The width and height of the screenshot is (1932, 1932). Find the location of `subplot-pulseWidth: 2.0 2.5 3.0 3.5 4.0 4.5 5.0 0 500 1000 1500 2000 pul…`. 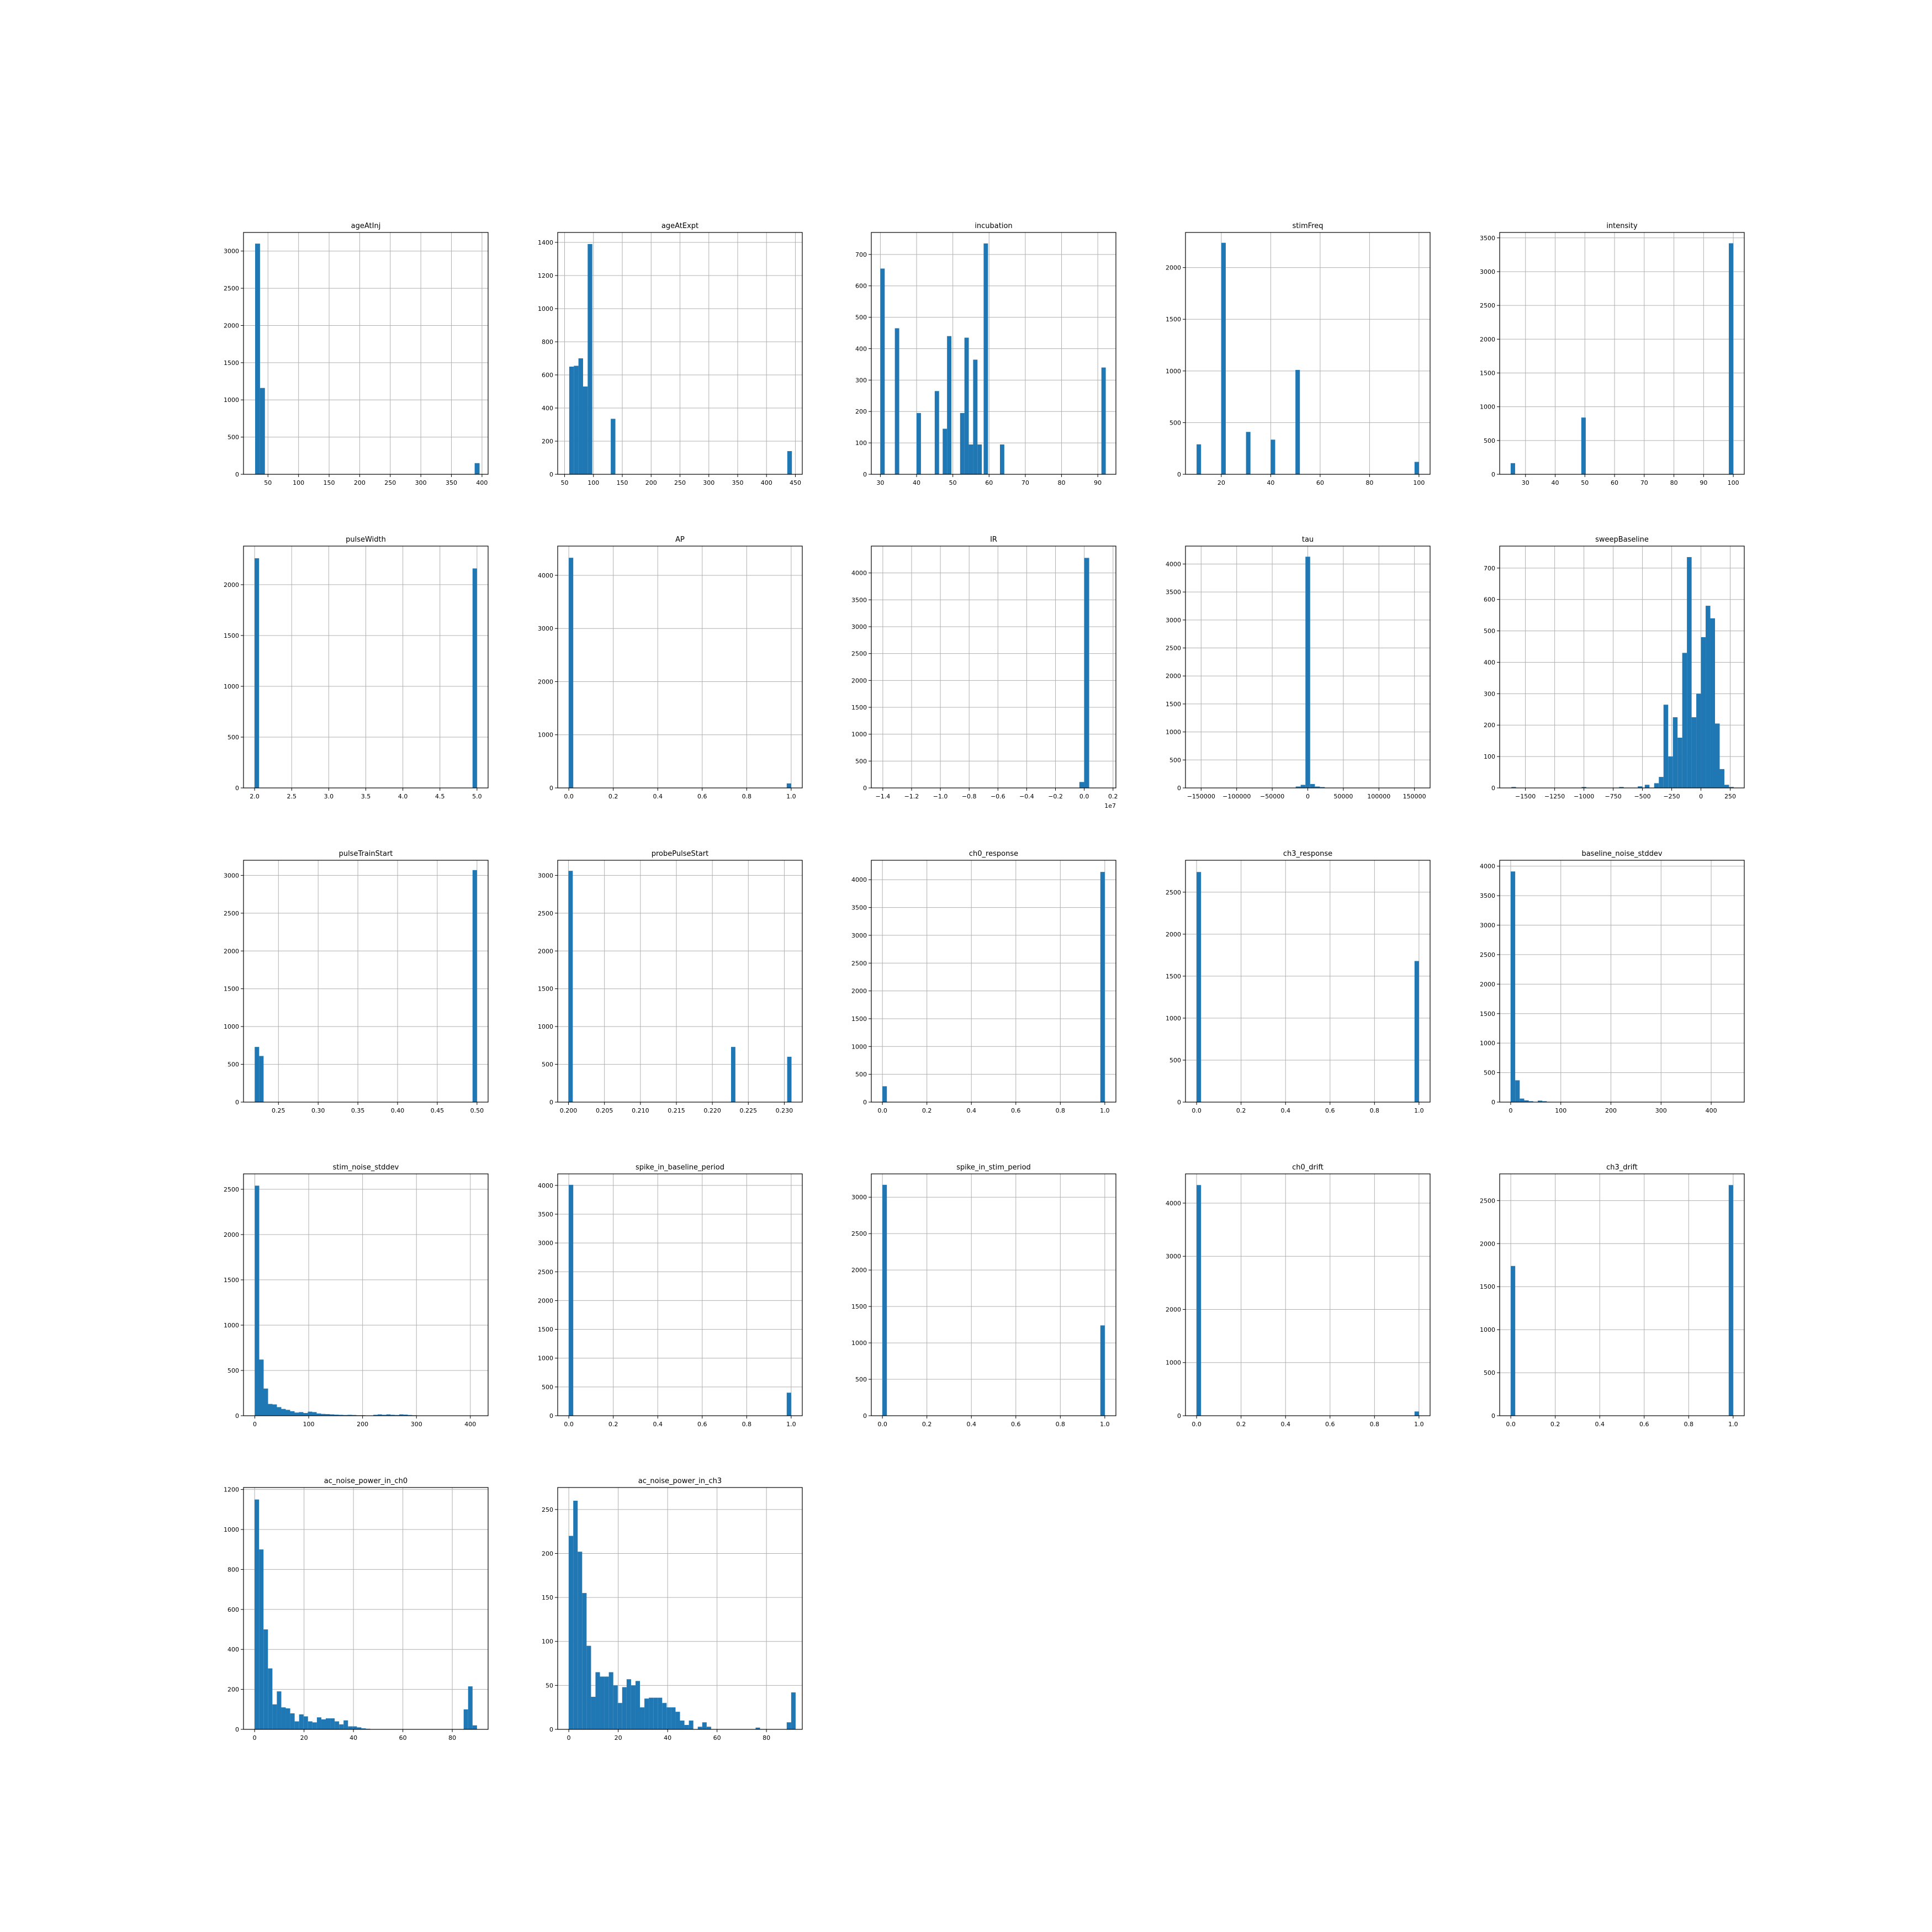

subplot-pulseWidth: 2.0 2.5 3.0 3.5 4.0 4.5 5.0 0 500 1000 1500 2000 pul… is located at coordinates (356, 668).